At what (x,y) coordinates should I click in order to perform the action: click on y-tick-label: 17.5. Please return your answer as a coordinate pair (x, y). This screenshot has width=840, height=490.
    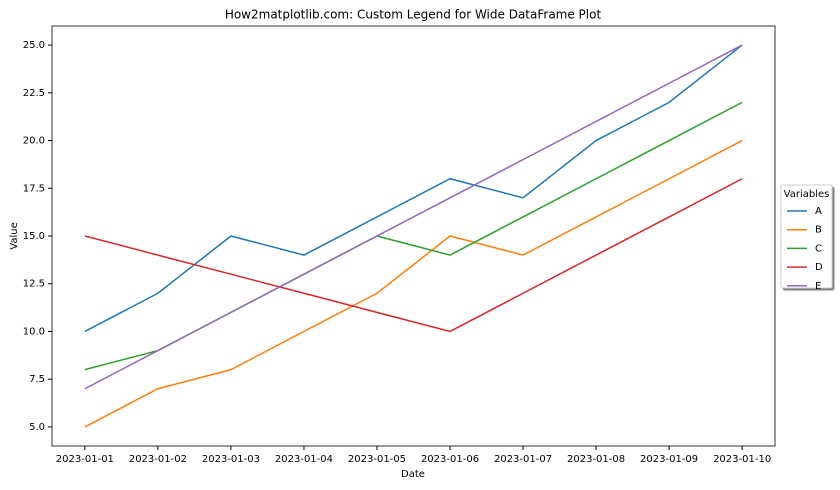
    Looking at the image, I should click on (34, 188).